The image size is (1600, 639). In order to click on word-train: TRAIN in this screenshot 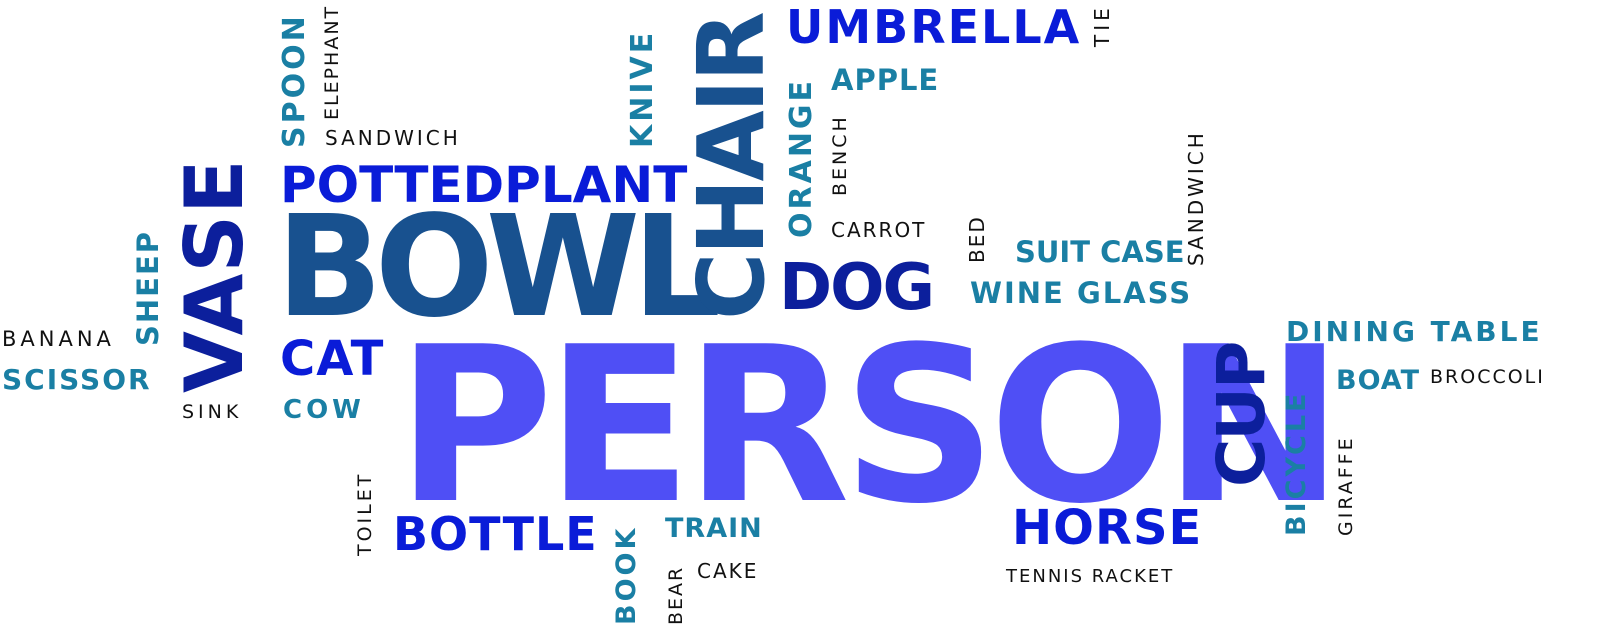, I will do `click(714, 528)`.